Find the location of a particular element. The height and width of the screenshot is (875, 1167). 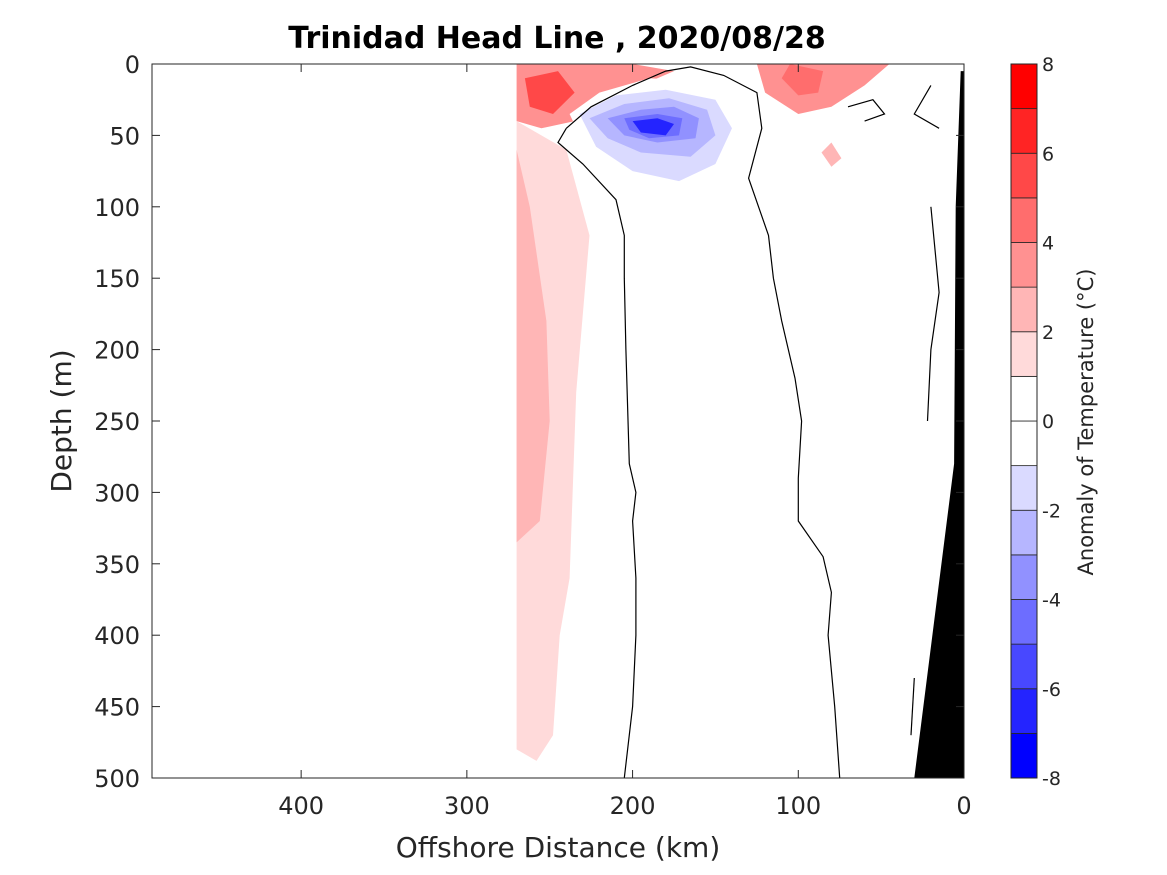

colorbar-tick-label: -4 is located at coordinates (1051, 601).